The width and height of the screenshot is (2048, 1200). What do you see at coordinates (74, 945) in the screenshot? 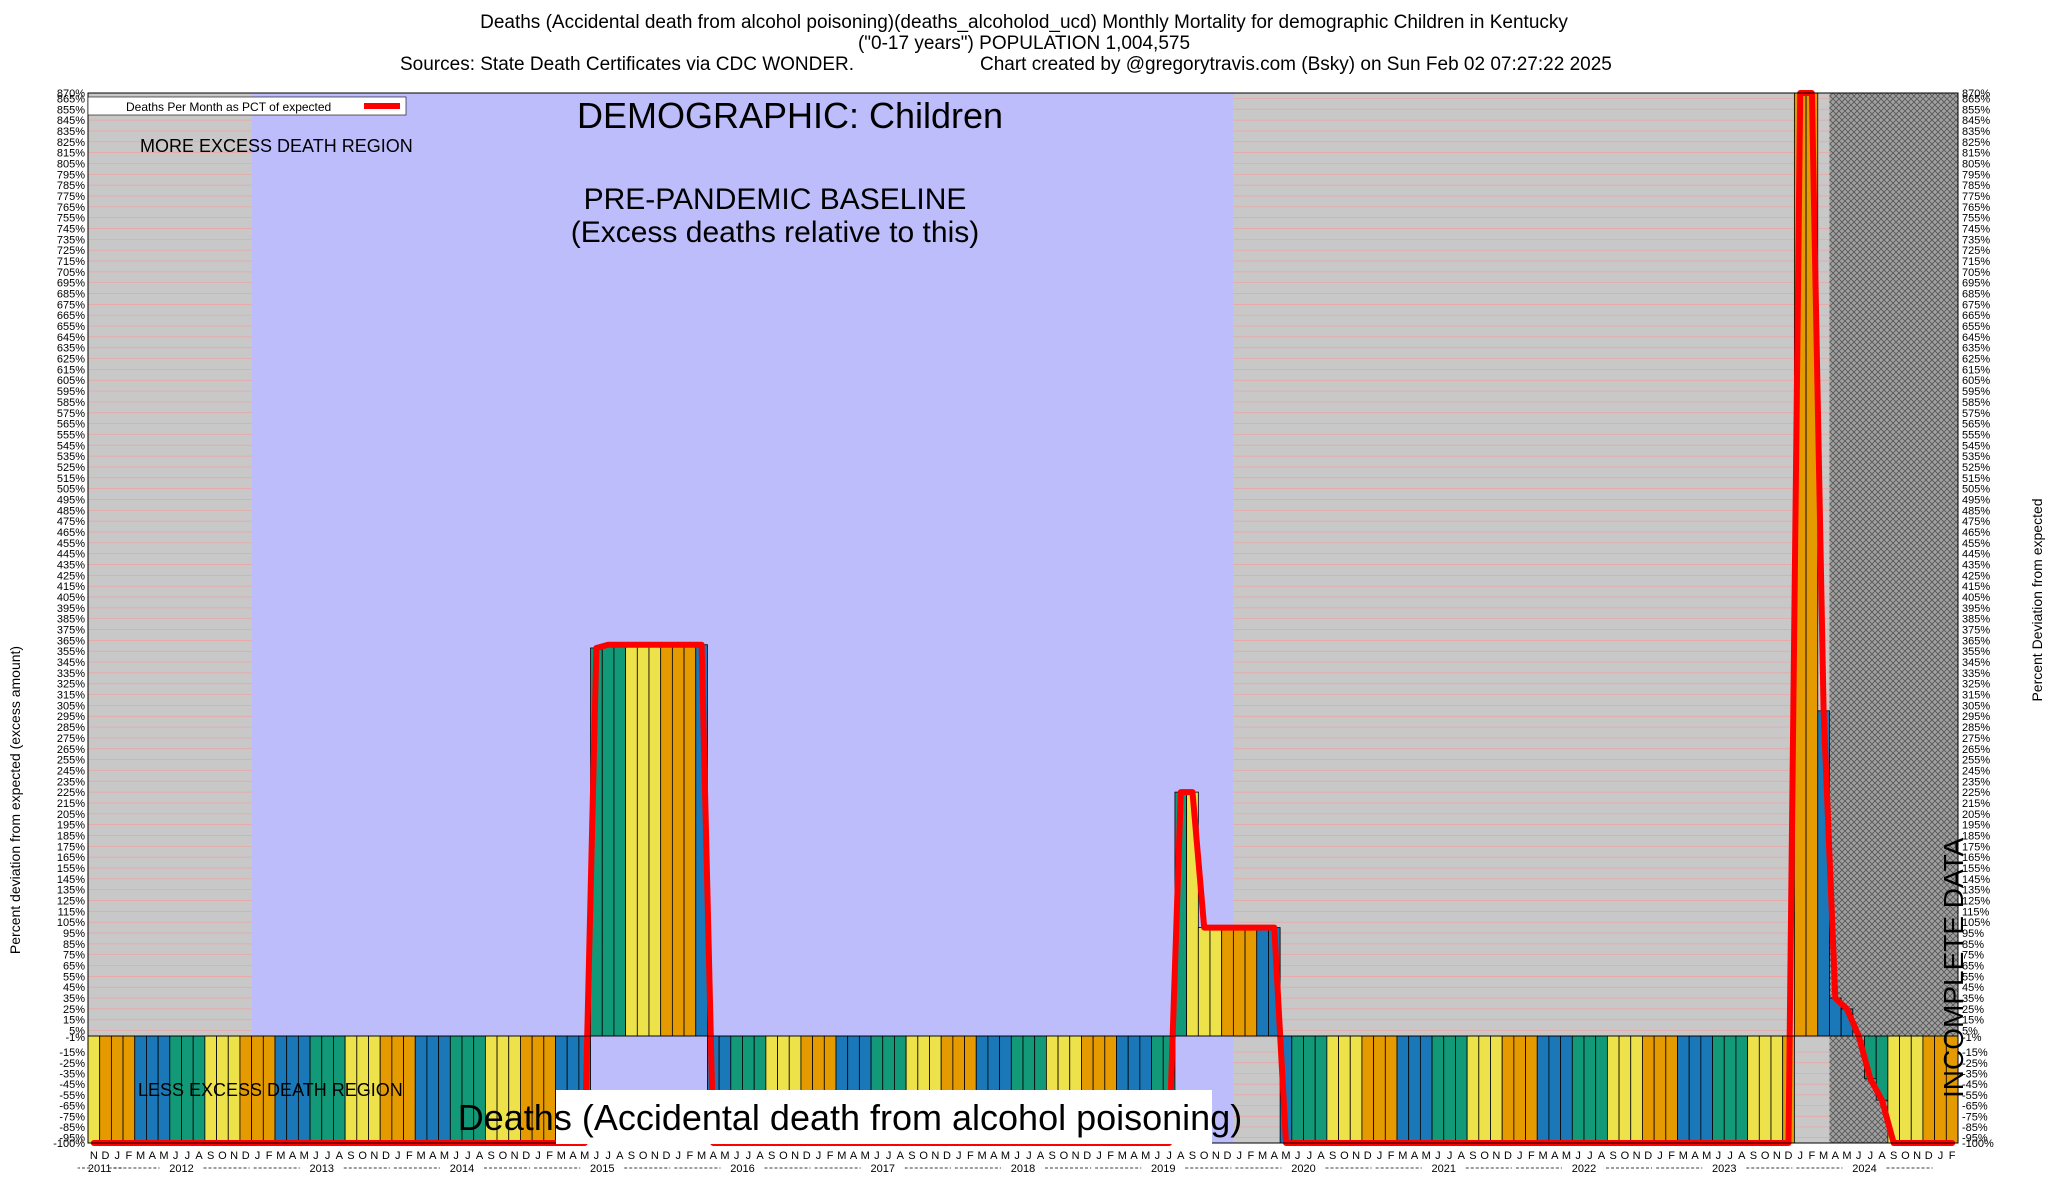
I see `y-tick-left: 85%` at bounding box center [74, 945].